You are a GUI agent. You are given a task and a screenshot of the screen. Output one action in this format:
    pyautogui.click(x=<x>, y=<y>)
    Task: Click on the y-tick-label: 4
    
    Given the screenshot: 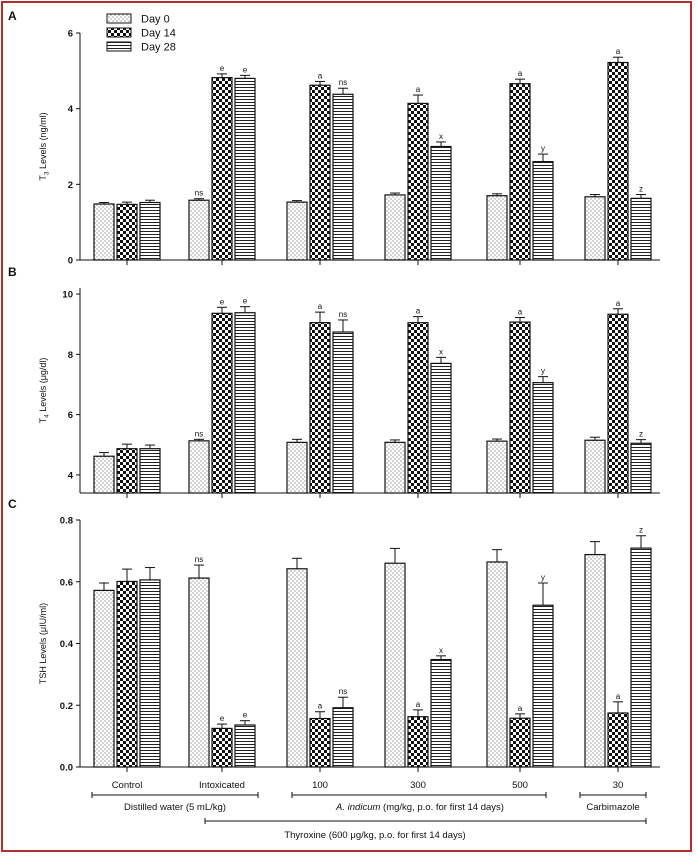 What is the action you would take?
    pyautogui.click(x=71, y=475)
    